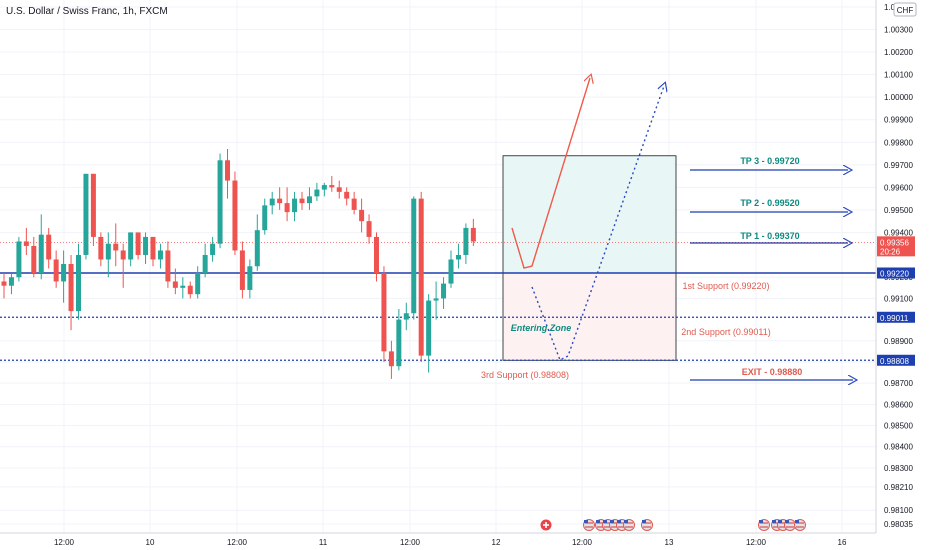 The width and height of the screenshot is (932, 550). What do you see at coordinates (905, 9) in the screenshot?
I see `currency-badge: CHF` at bounding box center [905, 9].